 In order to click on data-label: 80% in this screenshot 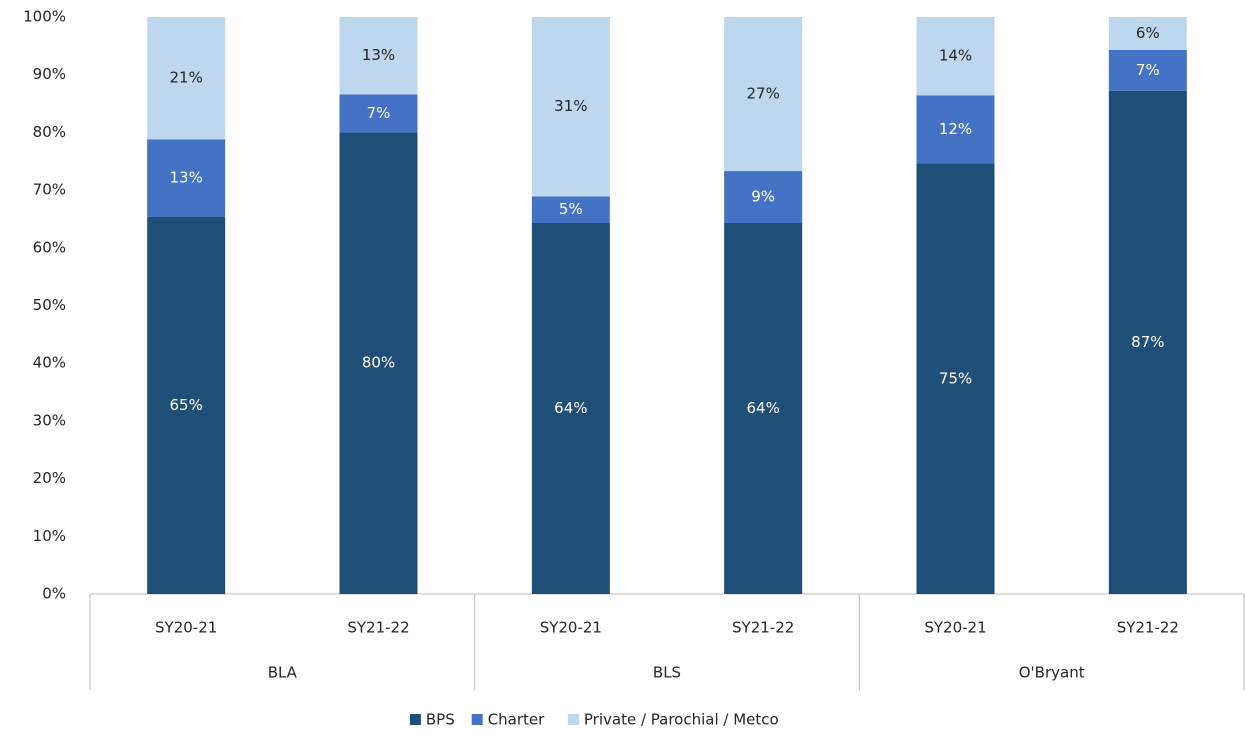, I will do `click(378, 363)`.